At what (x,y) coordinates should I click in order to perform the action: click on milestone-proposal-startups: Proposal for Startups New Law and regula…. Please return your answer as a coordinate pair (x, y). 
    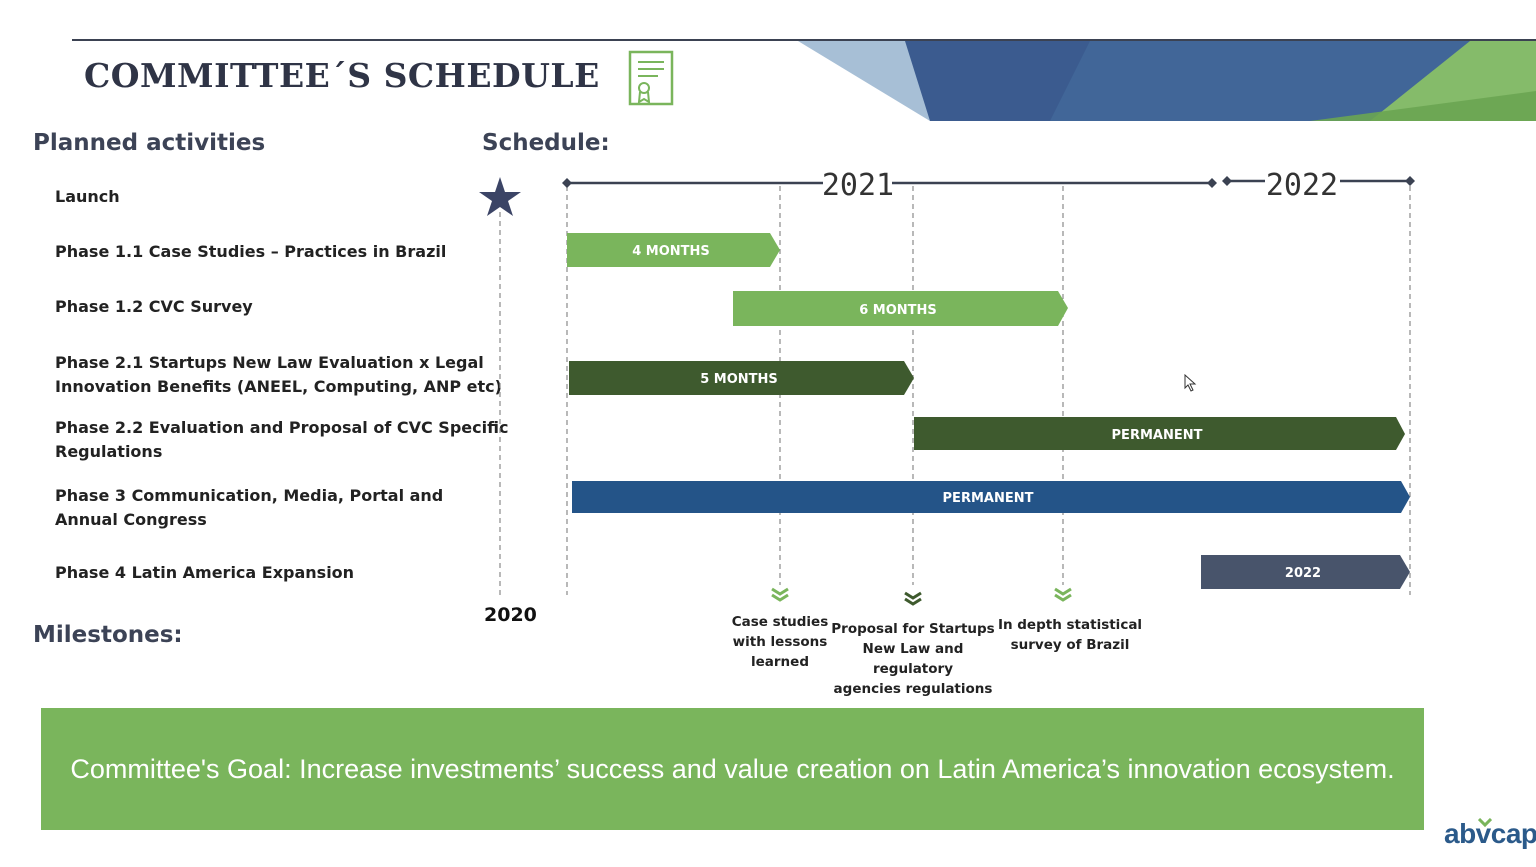
    Looking at the image, I should click on (913, 659).